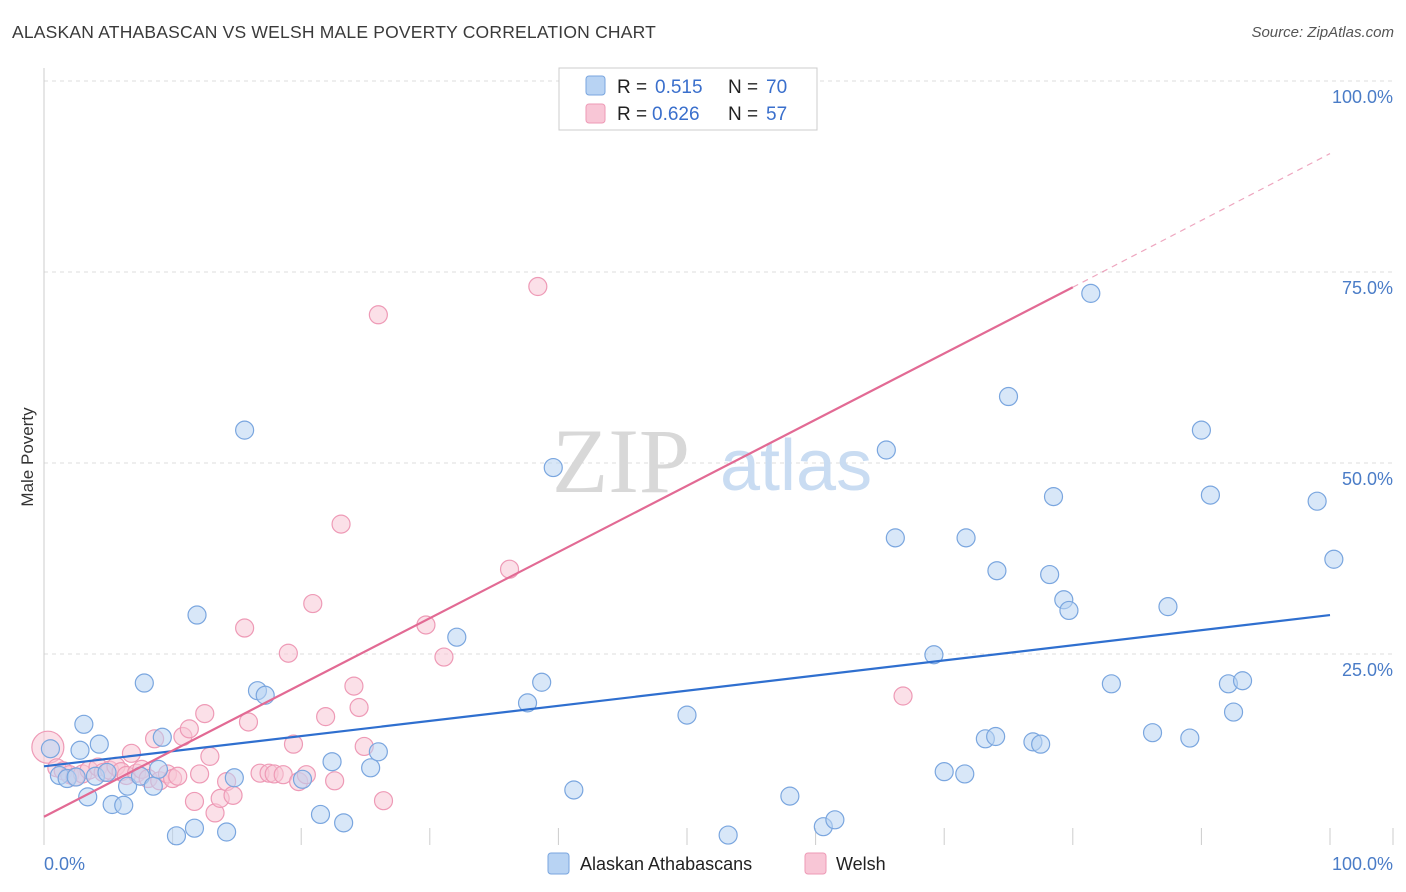 This screenshot has height=892, width=1406. What do you see at coordinates (1367, 670) in the screenshot?
I see `y-tick-label-0: 25.0%` at bounding box center [1367, 670].